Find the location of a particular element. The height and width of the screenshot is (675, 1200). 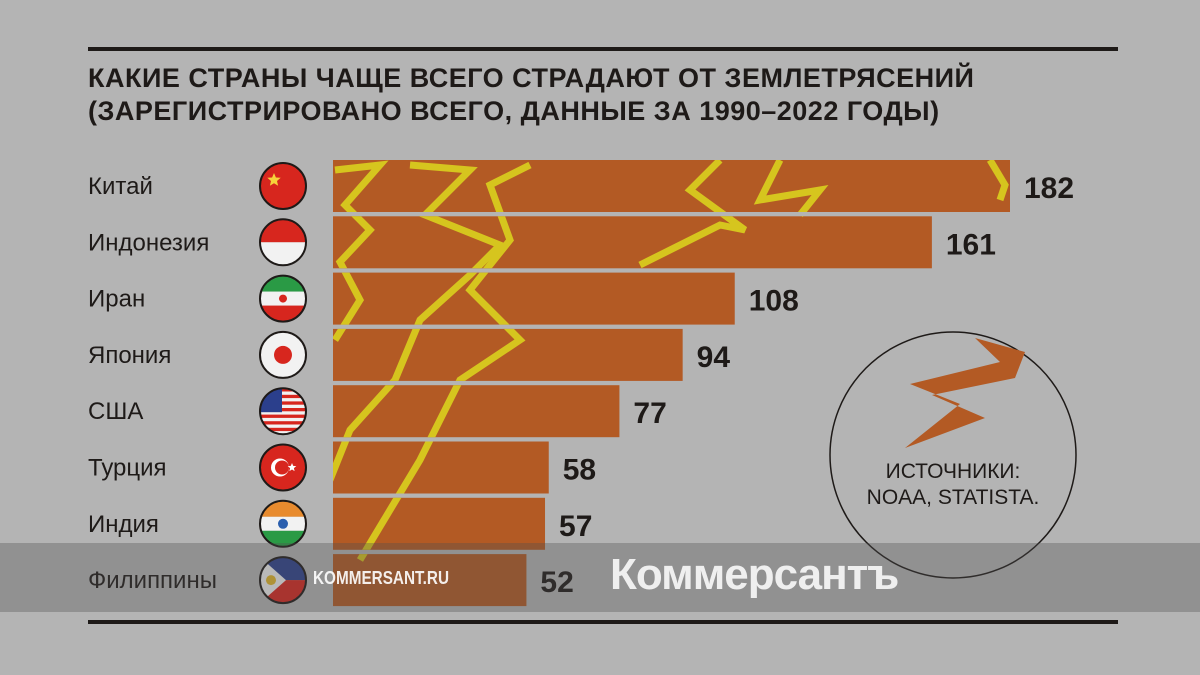

watermark-url: KOMMERSANT.RU is located at coordinates (381, 578).